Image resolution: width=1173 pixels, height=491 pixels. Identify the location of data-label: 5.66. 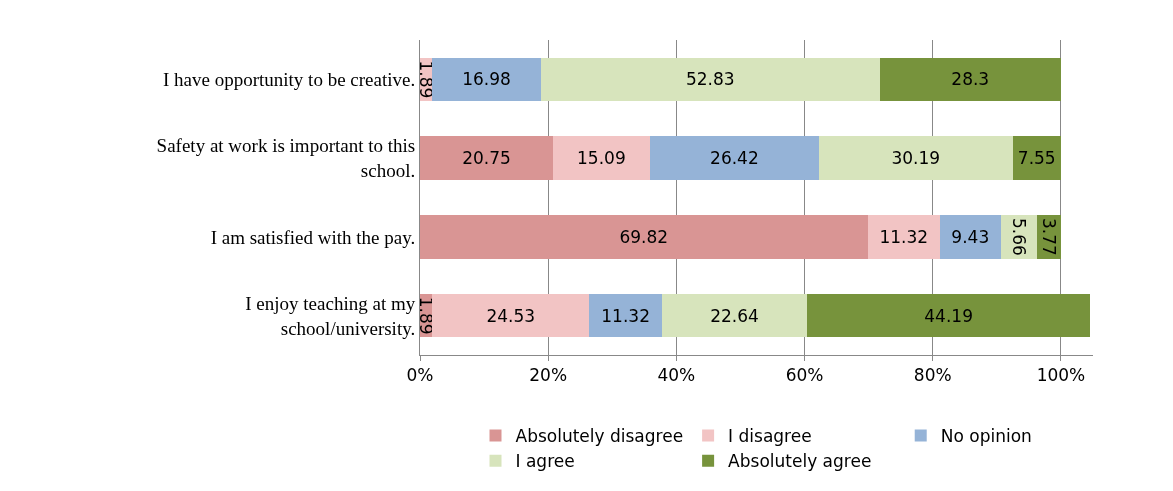
(1018, 236).